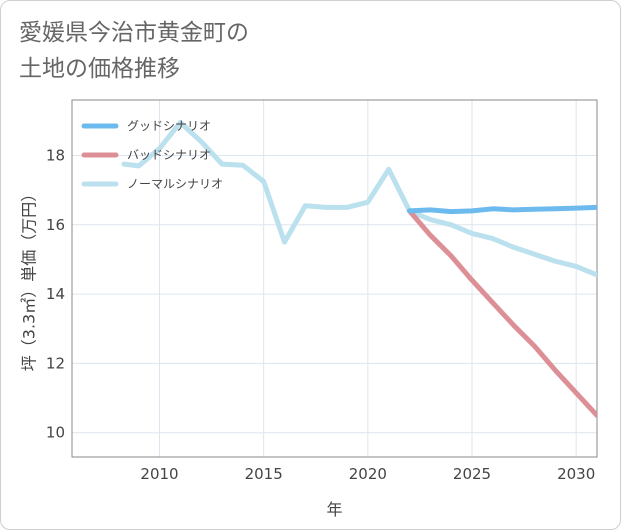 This screenshot has height=530, width=621. What do you see at coordinates (334, 509) in the screenshot?
I see `x-axis-label: 年` at bounding box center [334, 509].